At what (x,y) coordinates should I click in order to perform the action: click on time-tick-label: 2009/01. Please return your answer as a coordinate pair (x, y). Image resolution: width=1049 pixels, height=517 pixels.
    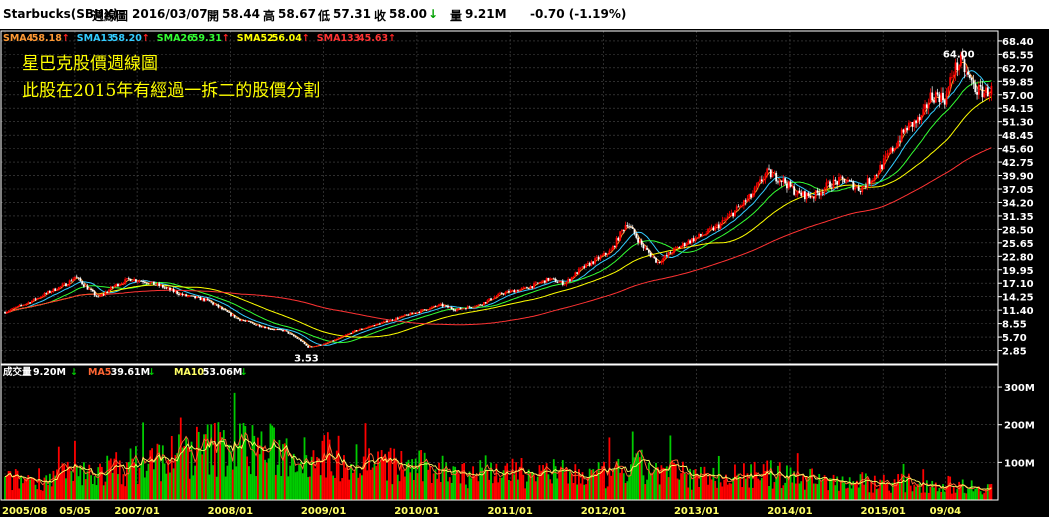
    Looking at the image, I should click on (323, 511).